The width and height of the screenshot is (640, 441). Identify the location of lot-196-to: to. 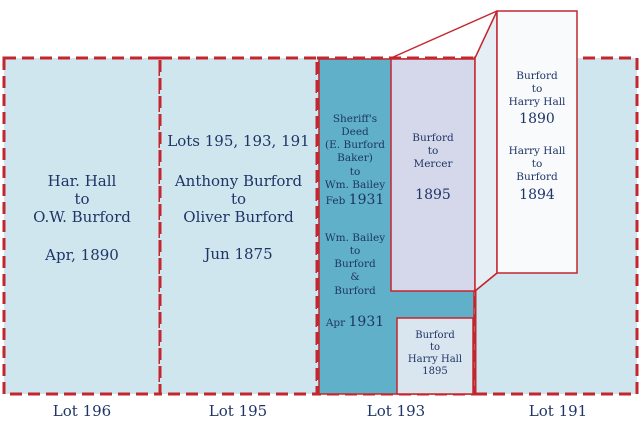
(82, 199).